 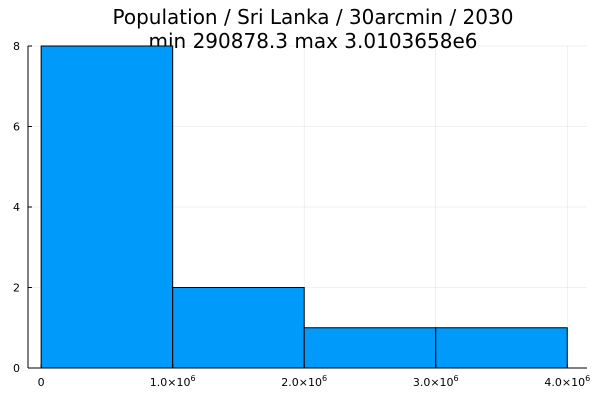 What do you see at coordinates (436, 381) in the screenshot?
I see `x-tick-label: 3.0×10⁶` at bounding box center [436, 381].